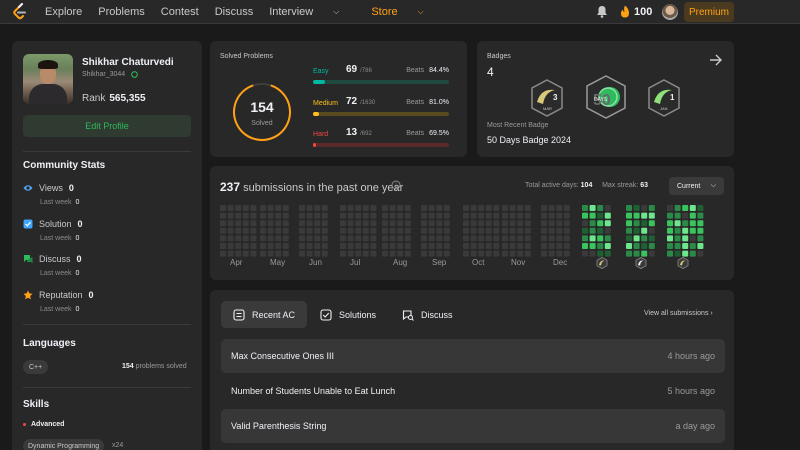 The height and width of the screenshot is (450, 800). What do you see at coordinates (427, 314) in the screenshot?
I see `tab-discuss: Discuss` at bounding box center [427, 314].